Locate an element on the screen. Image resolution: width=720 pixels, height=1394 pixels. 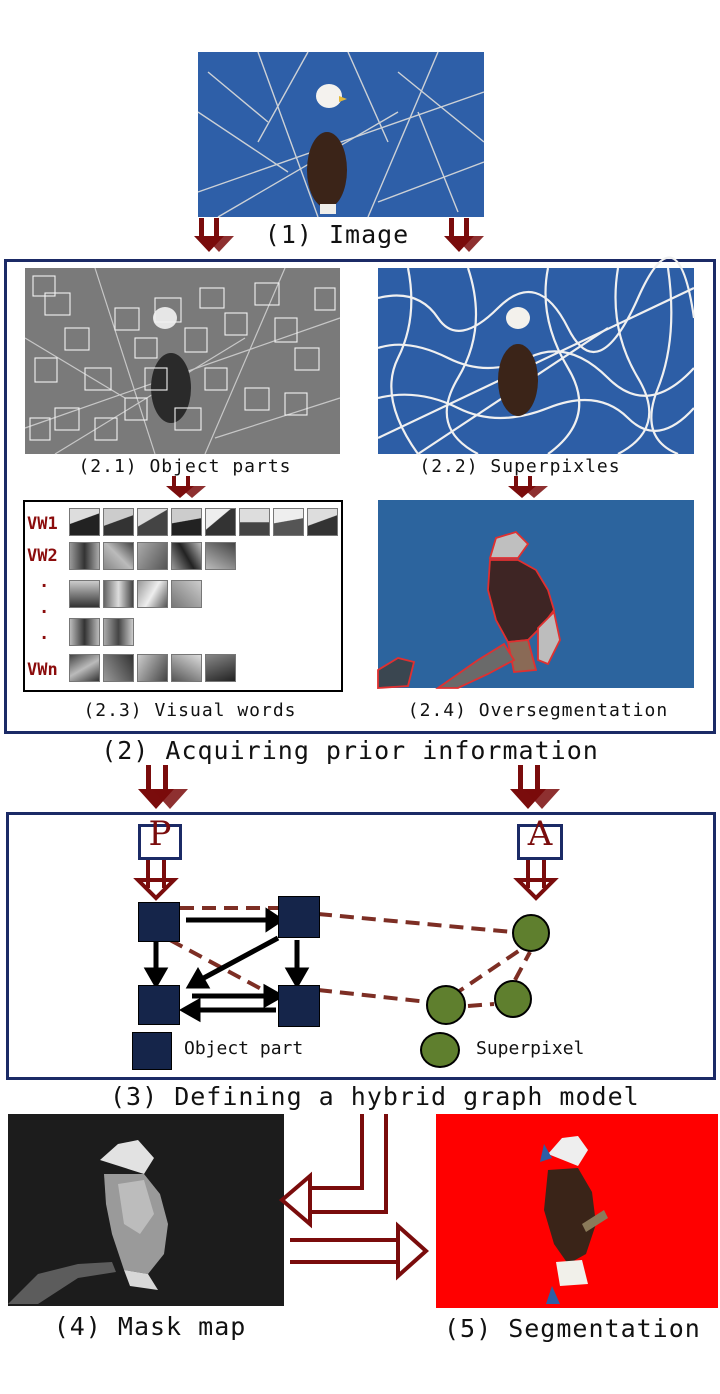
mask-map-image is located at coordinates (146, 1210).